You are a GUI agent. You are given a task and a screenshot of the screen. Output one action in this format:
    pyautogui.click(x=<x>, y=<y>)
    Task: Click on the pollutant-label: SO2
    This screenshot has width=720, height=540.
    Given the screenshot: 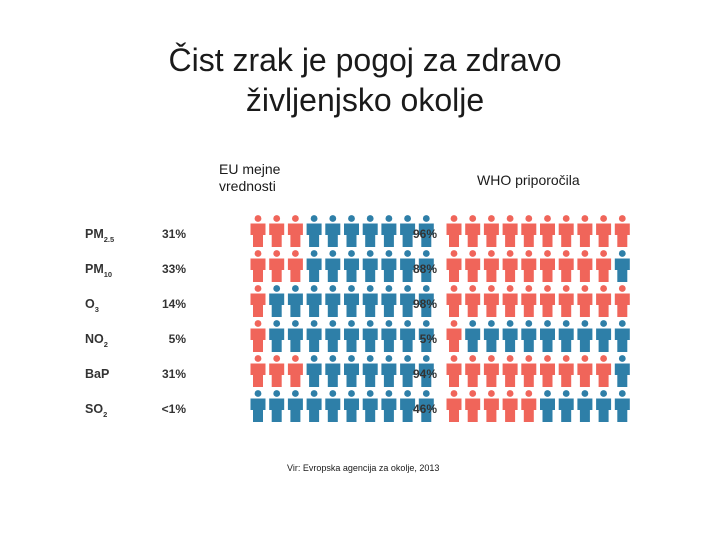 What is the action you would take?
    pyautogui.click(x=96, y=410)
    